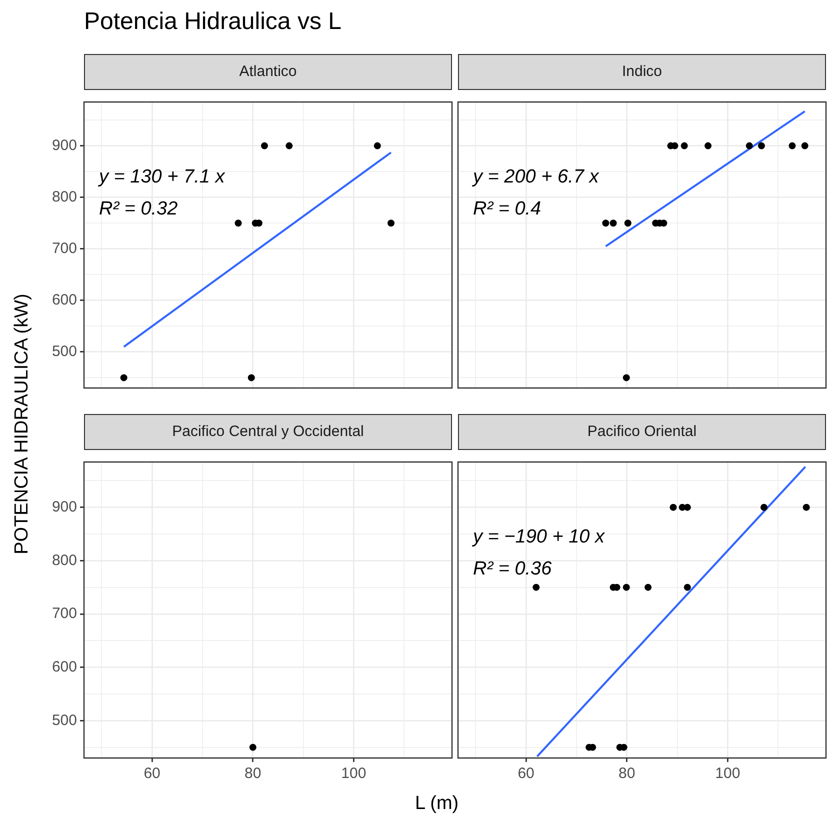 Image resolution: width=829 pixels, height=822 pixels. What do you see at coordinates (213, 22) in the screenshot?
I see `chart-title: Potencia Hidraulica vs L` at bounding box center [213, 22].